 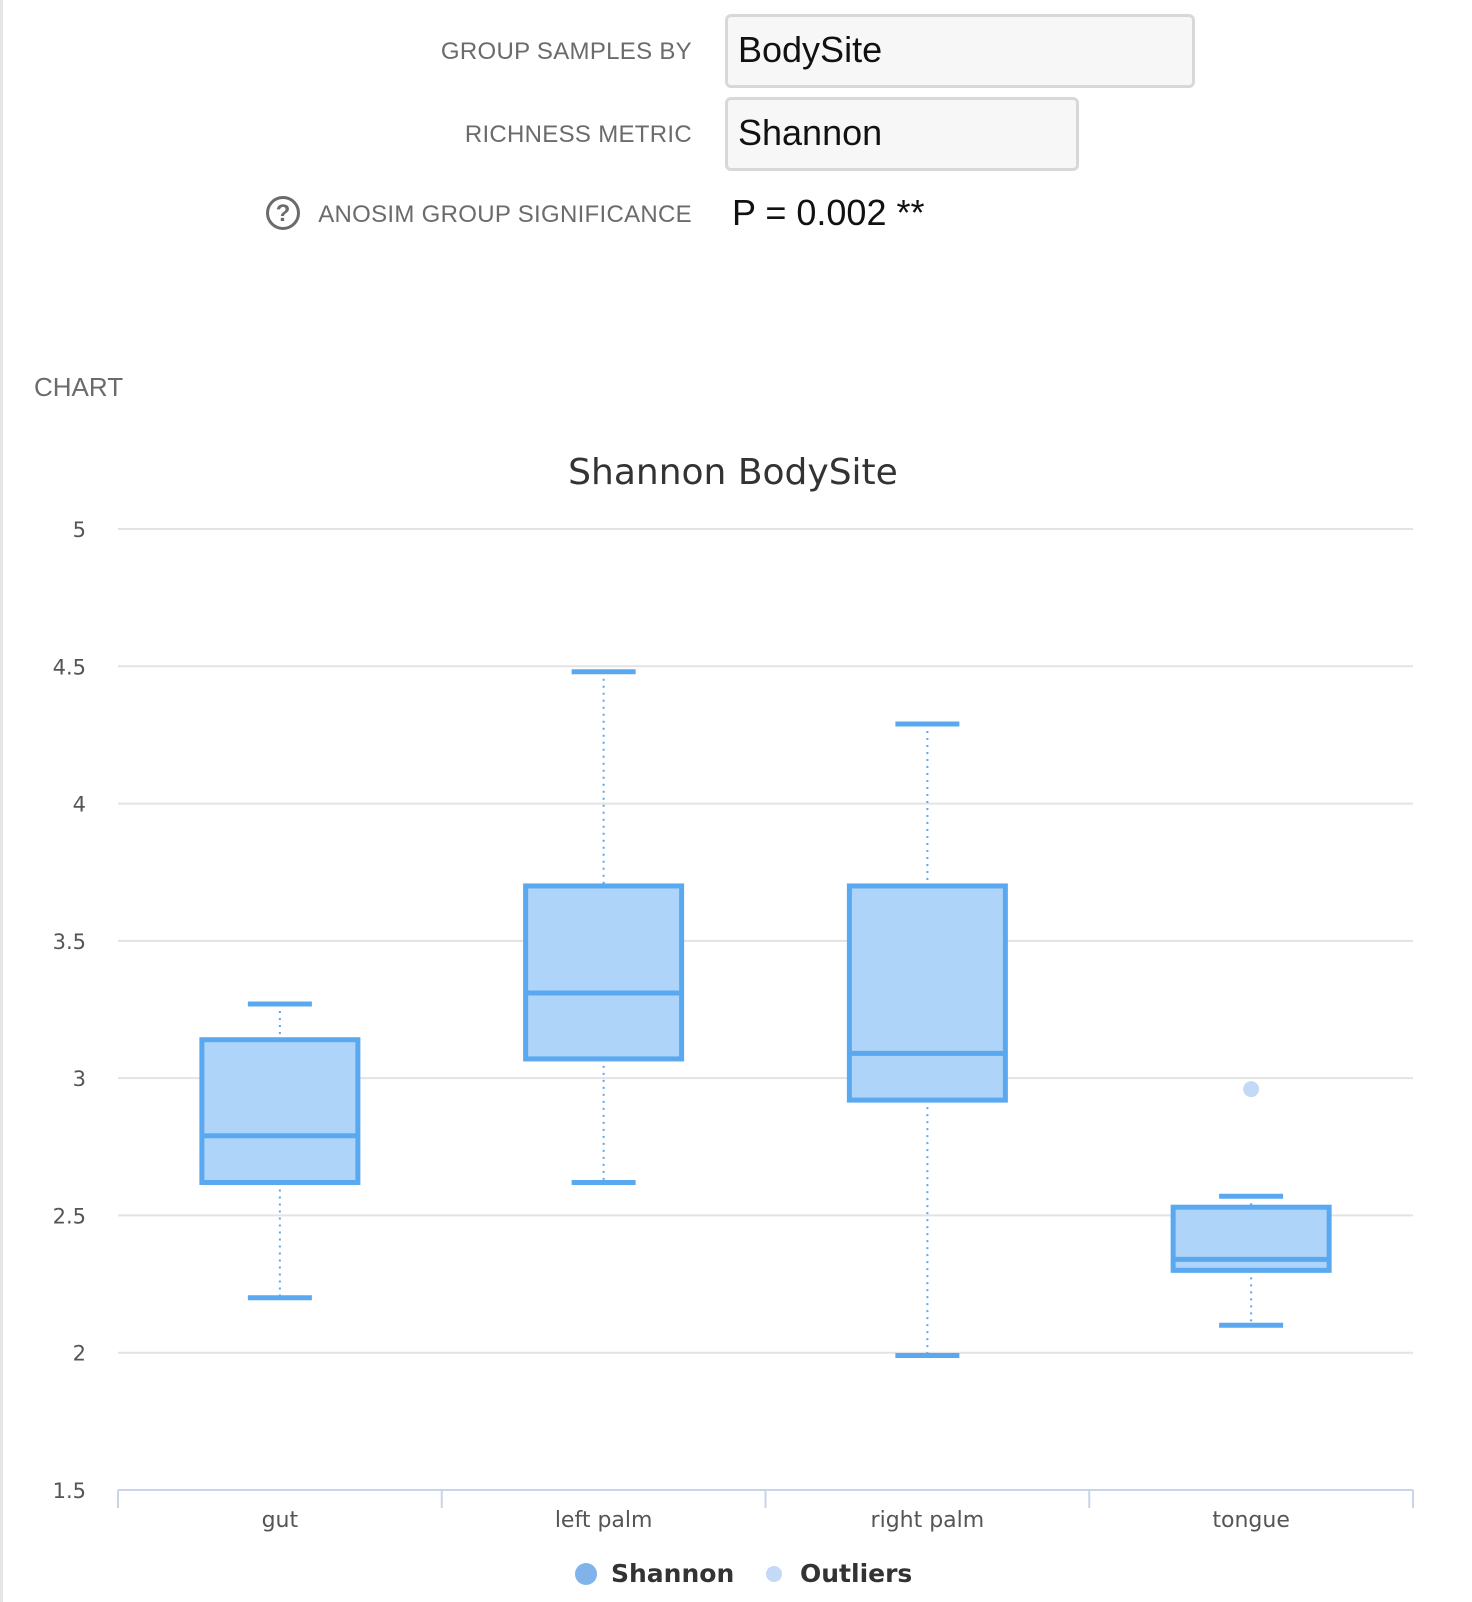 I want to click on box-gut, so click(x=280, y=1151).